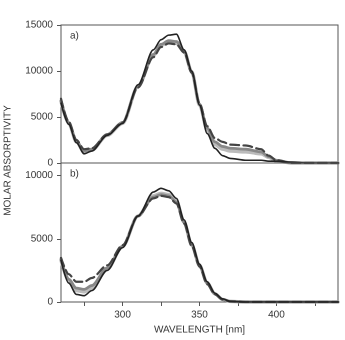 The width and height of the screenshot is (345, 340). I want to click on x-tick-label: 350, so click(199, 315).